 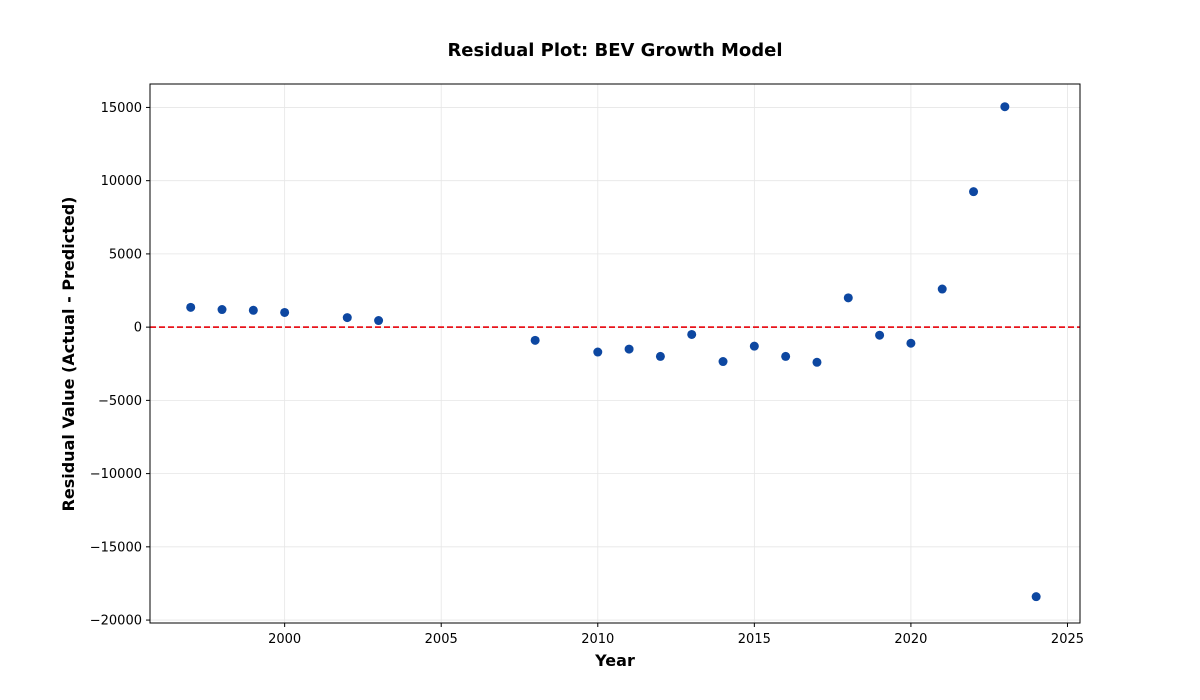 I want to click on y-tick-label: 0, so click(x=138, y=328).